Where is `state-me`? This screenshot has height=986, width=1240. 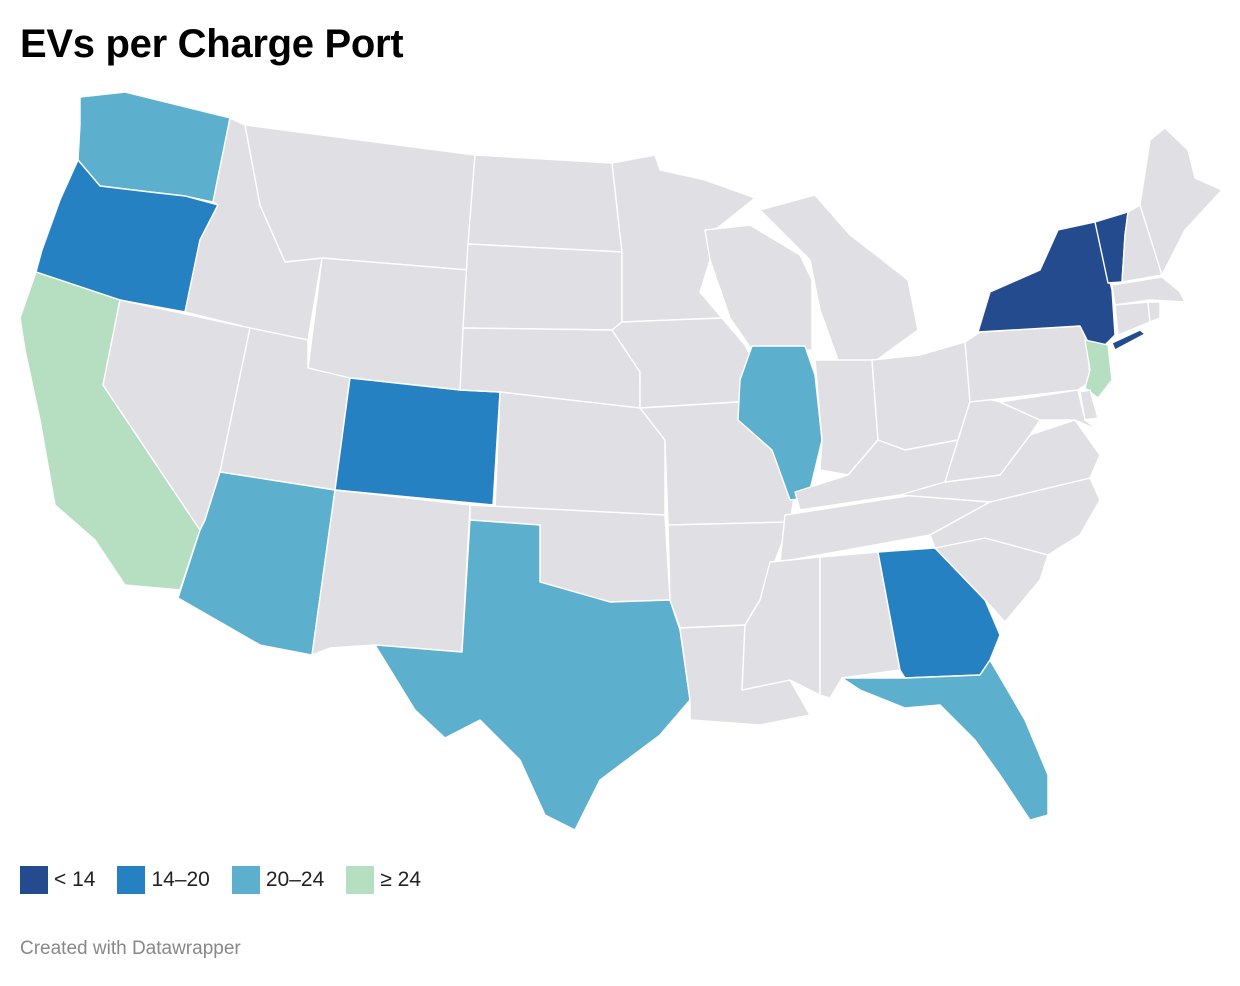 state-me is located at coordinates (1181, 201).